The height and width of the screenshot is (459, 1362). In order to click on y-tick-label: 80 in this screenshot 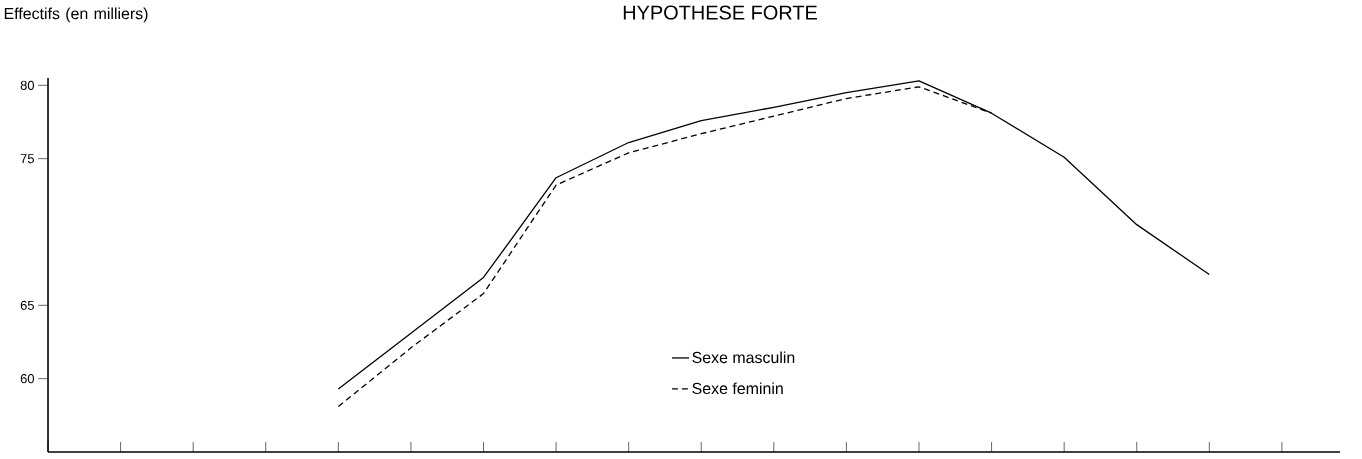, I will do `click(27, 85)`.